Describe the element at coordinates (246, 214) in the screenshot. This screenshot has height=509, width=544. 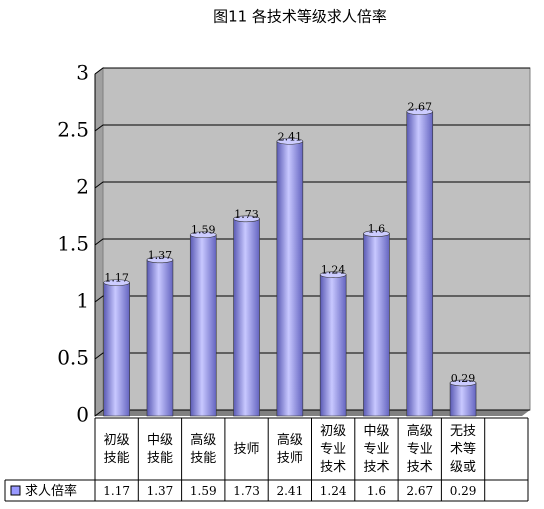
I see `value-label: 1.73` at that location.